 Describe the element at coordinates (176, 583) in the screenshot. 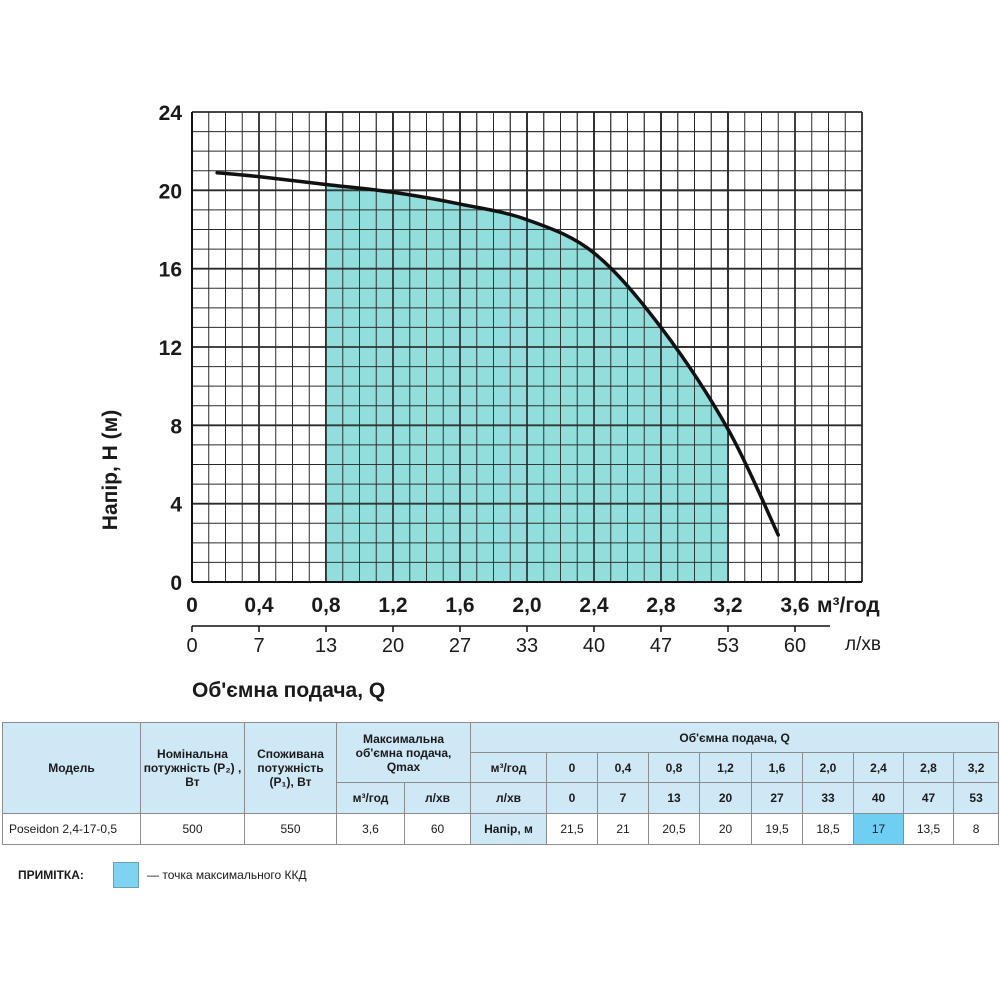

I see `y-tick-label: 0` at that location.